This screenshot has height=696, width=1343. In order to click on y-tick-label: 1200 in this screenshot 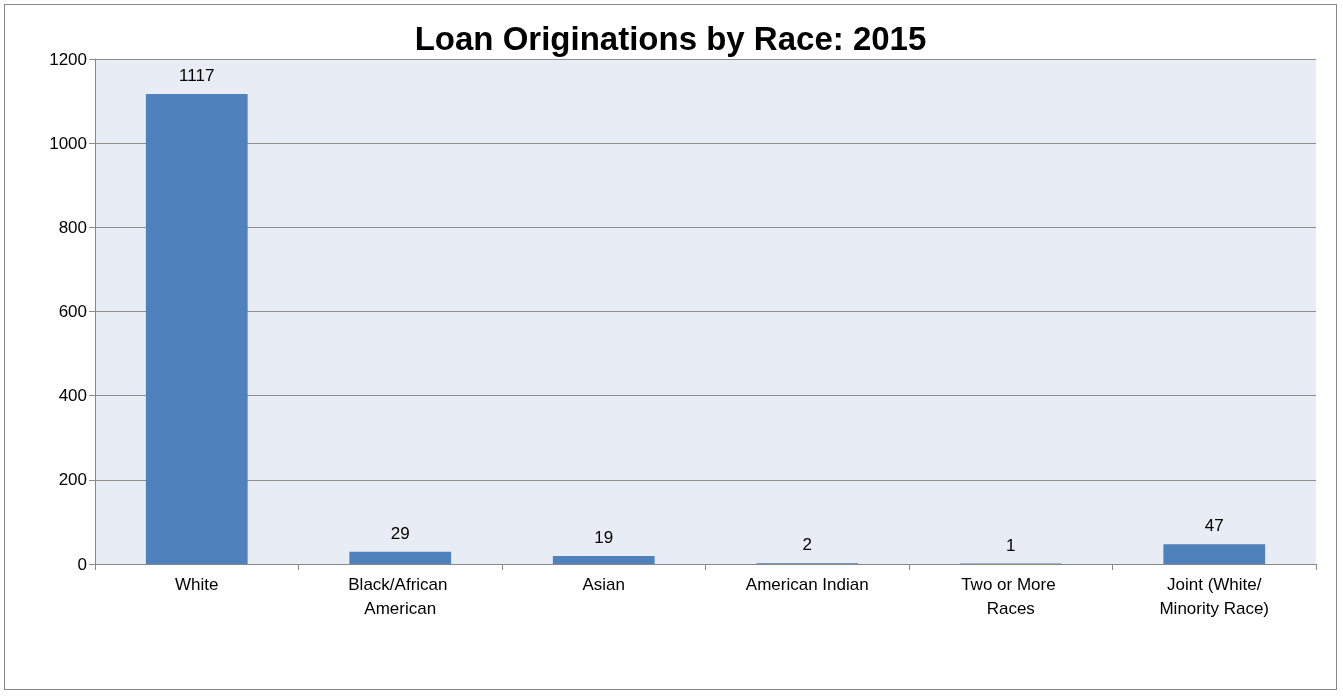, I will do `click(68, 59)`.